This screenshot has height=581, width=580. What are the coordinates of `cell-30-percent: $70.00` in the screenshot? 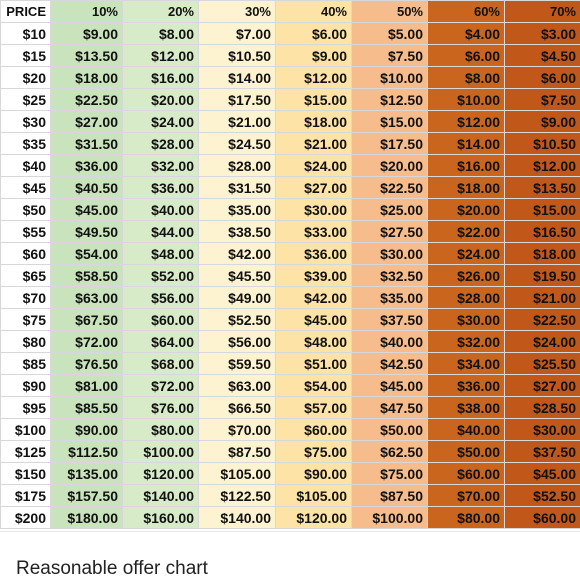 It's located at (237, 430).